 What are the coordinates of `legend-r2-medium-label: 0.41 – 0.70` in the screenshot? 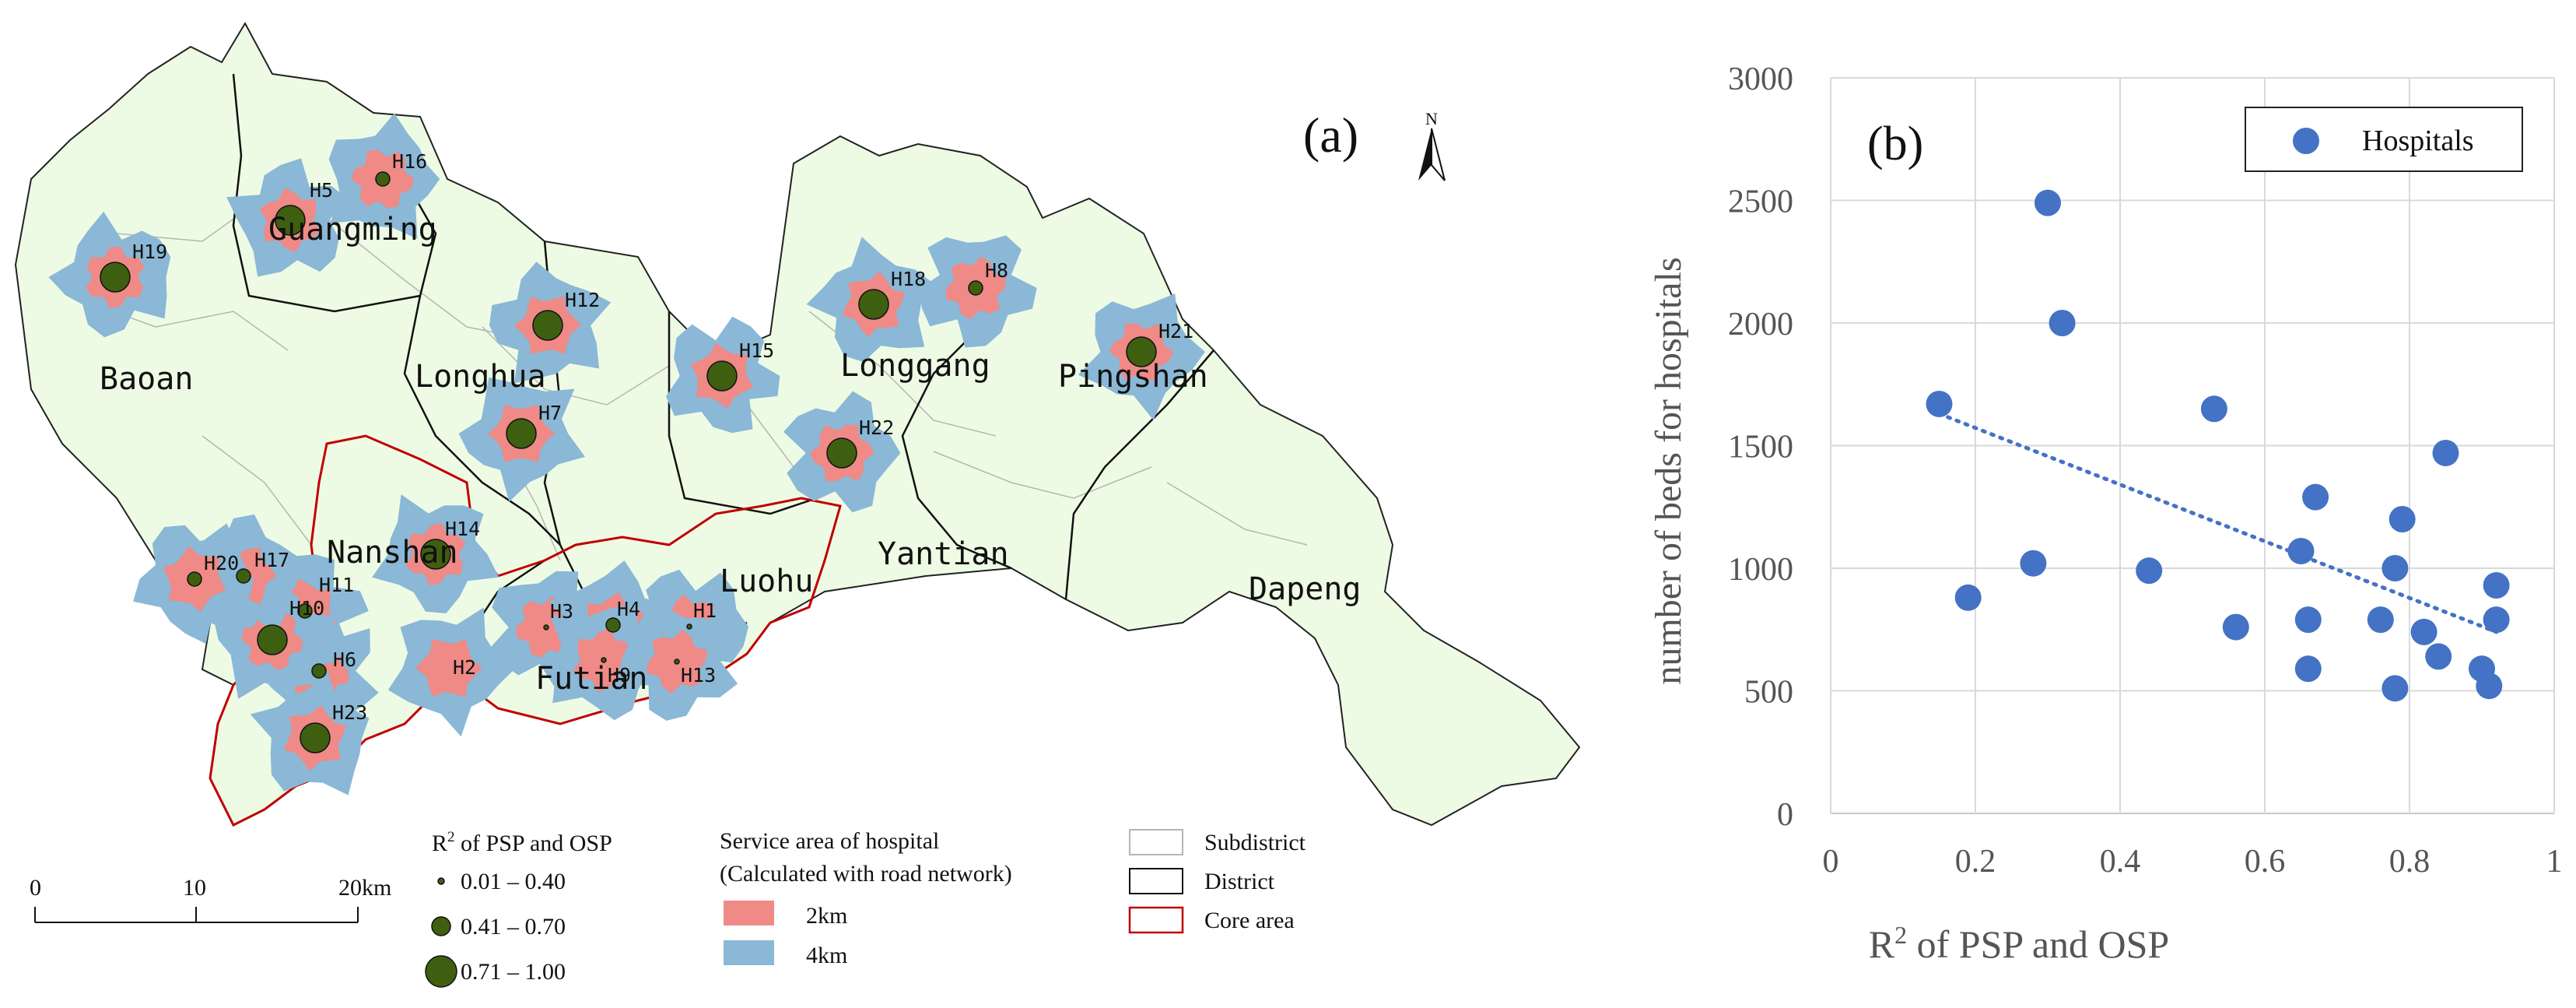 It's located at (513, 927).